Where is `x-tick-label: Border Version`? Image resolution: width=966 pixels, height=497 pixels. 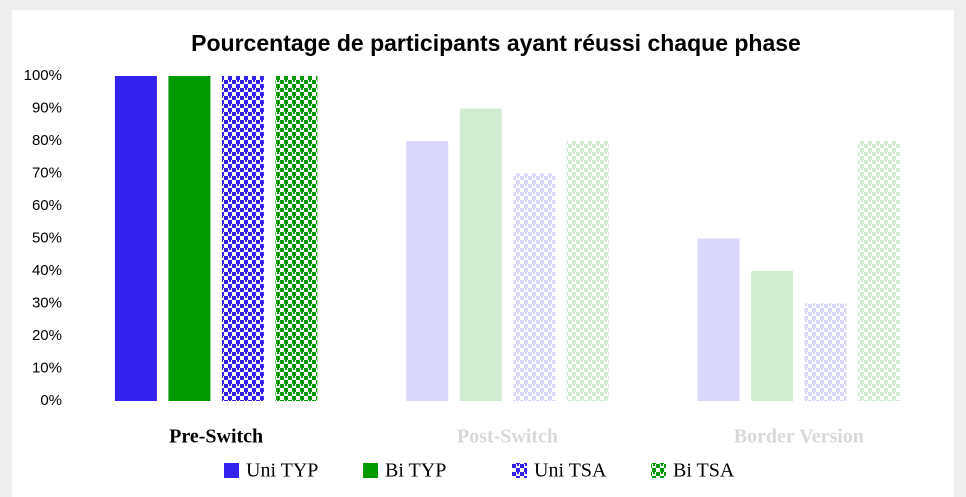
x-tick-label: Border Version is located at coordinates (799, 437).